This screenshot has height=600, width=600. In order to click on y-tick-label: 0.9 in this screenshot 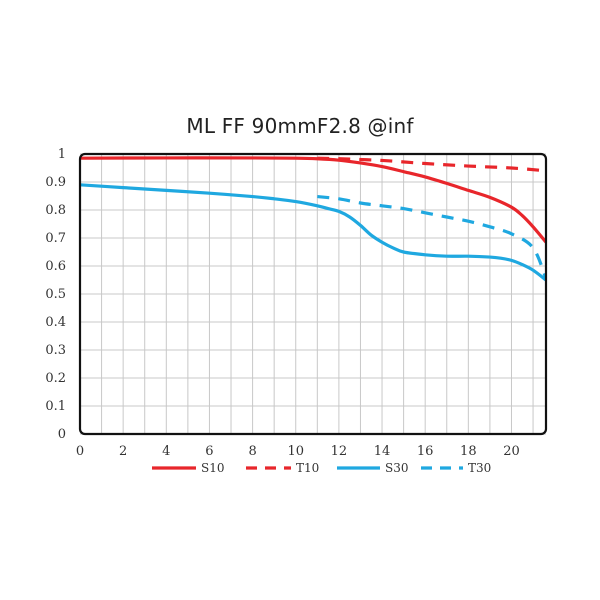, I will do `click(55, 182)`.